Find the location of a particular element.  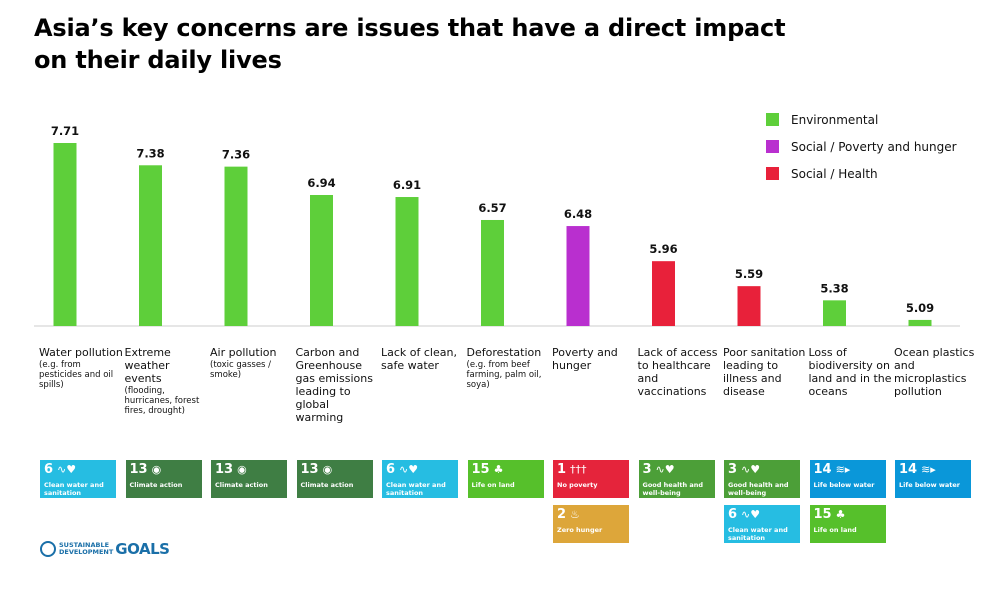

data-label: 5.96 is located at coordinates (663, 249).